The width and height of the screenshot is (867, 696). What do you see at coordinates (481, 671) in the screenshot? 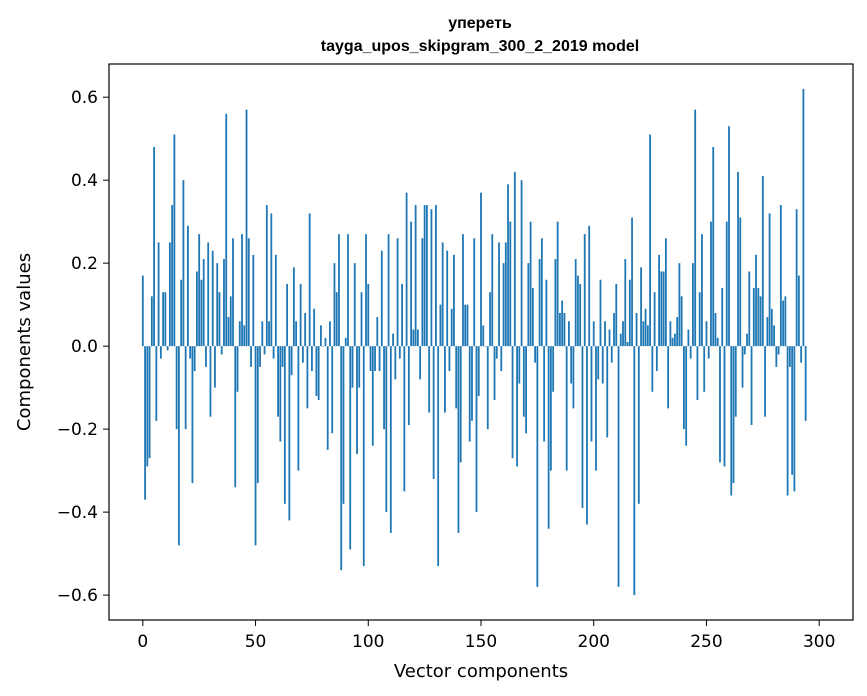
I see `x-axis-label: Vector components` at bounding box center [481, 671].